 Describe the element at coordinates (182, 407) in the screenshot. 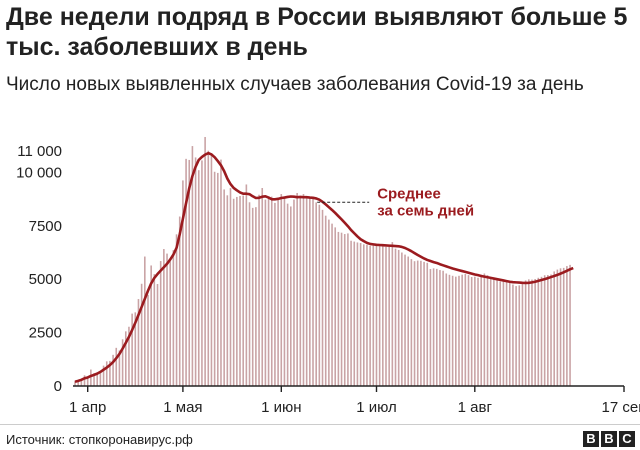

I see `x-tick-label: 1 мая` at that location.